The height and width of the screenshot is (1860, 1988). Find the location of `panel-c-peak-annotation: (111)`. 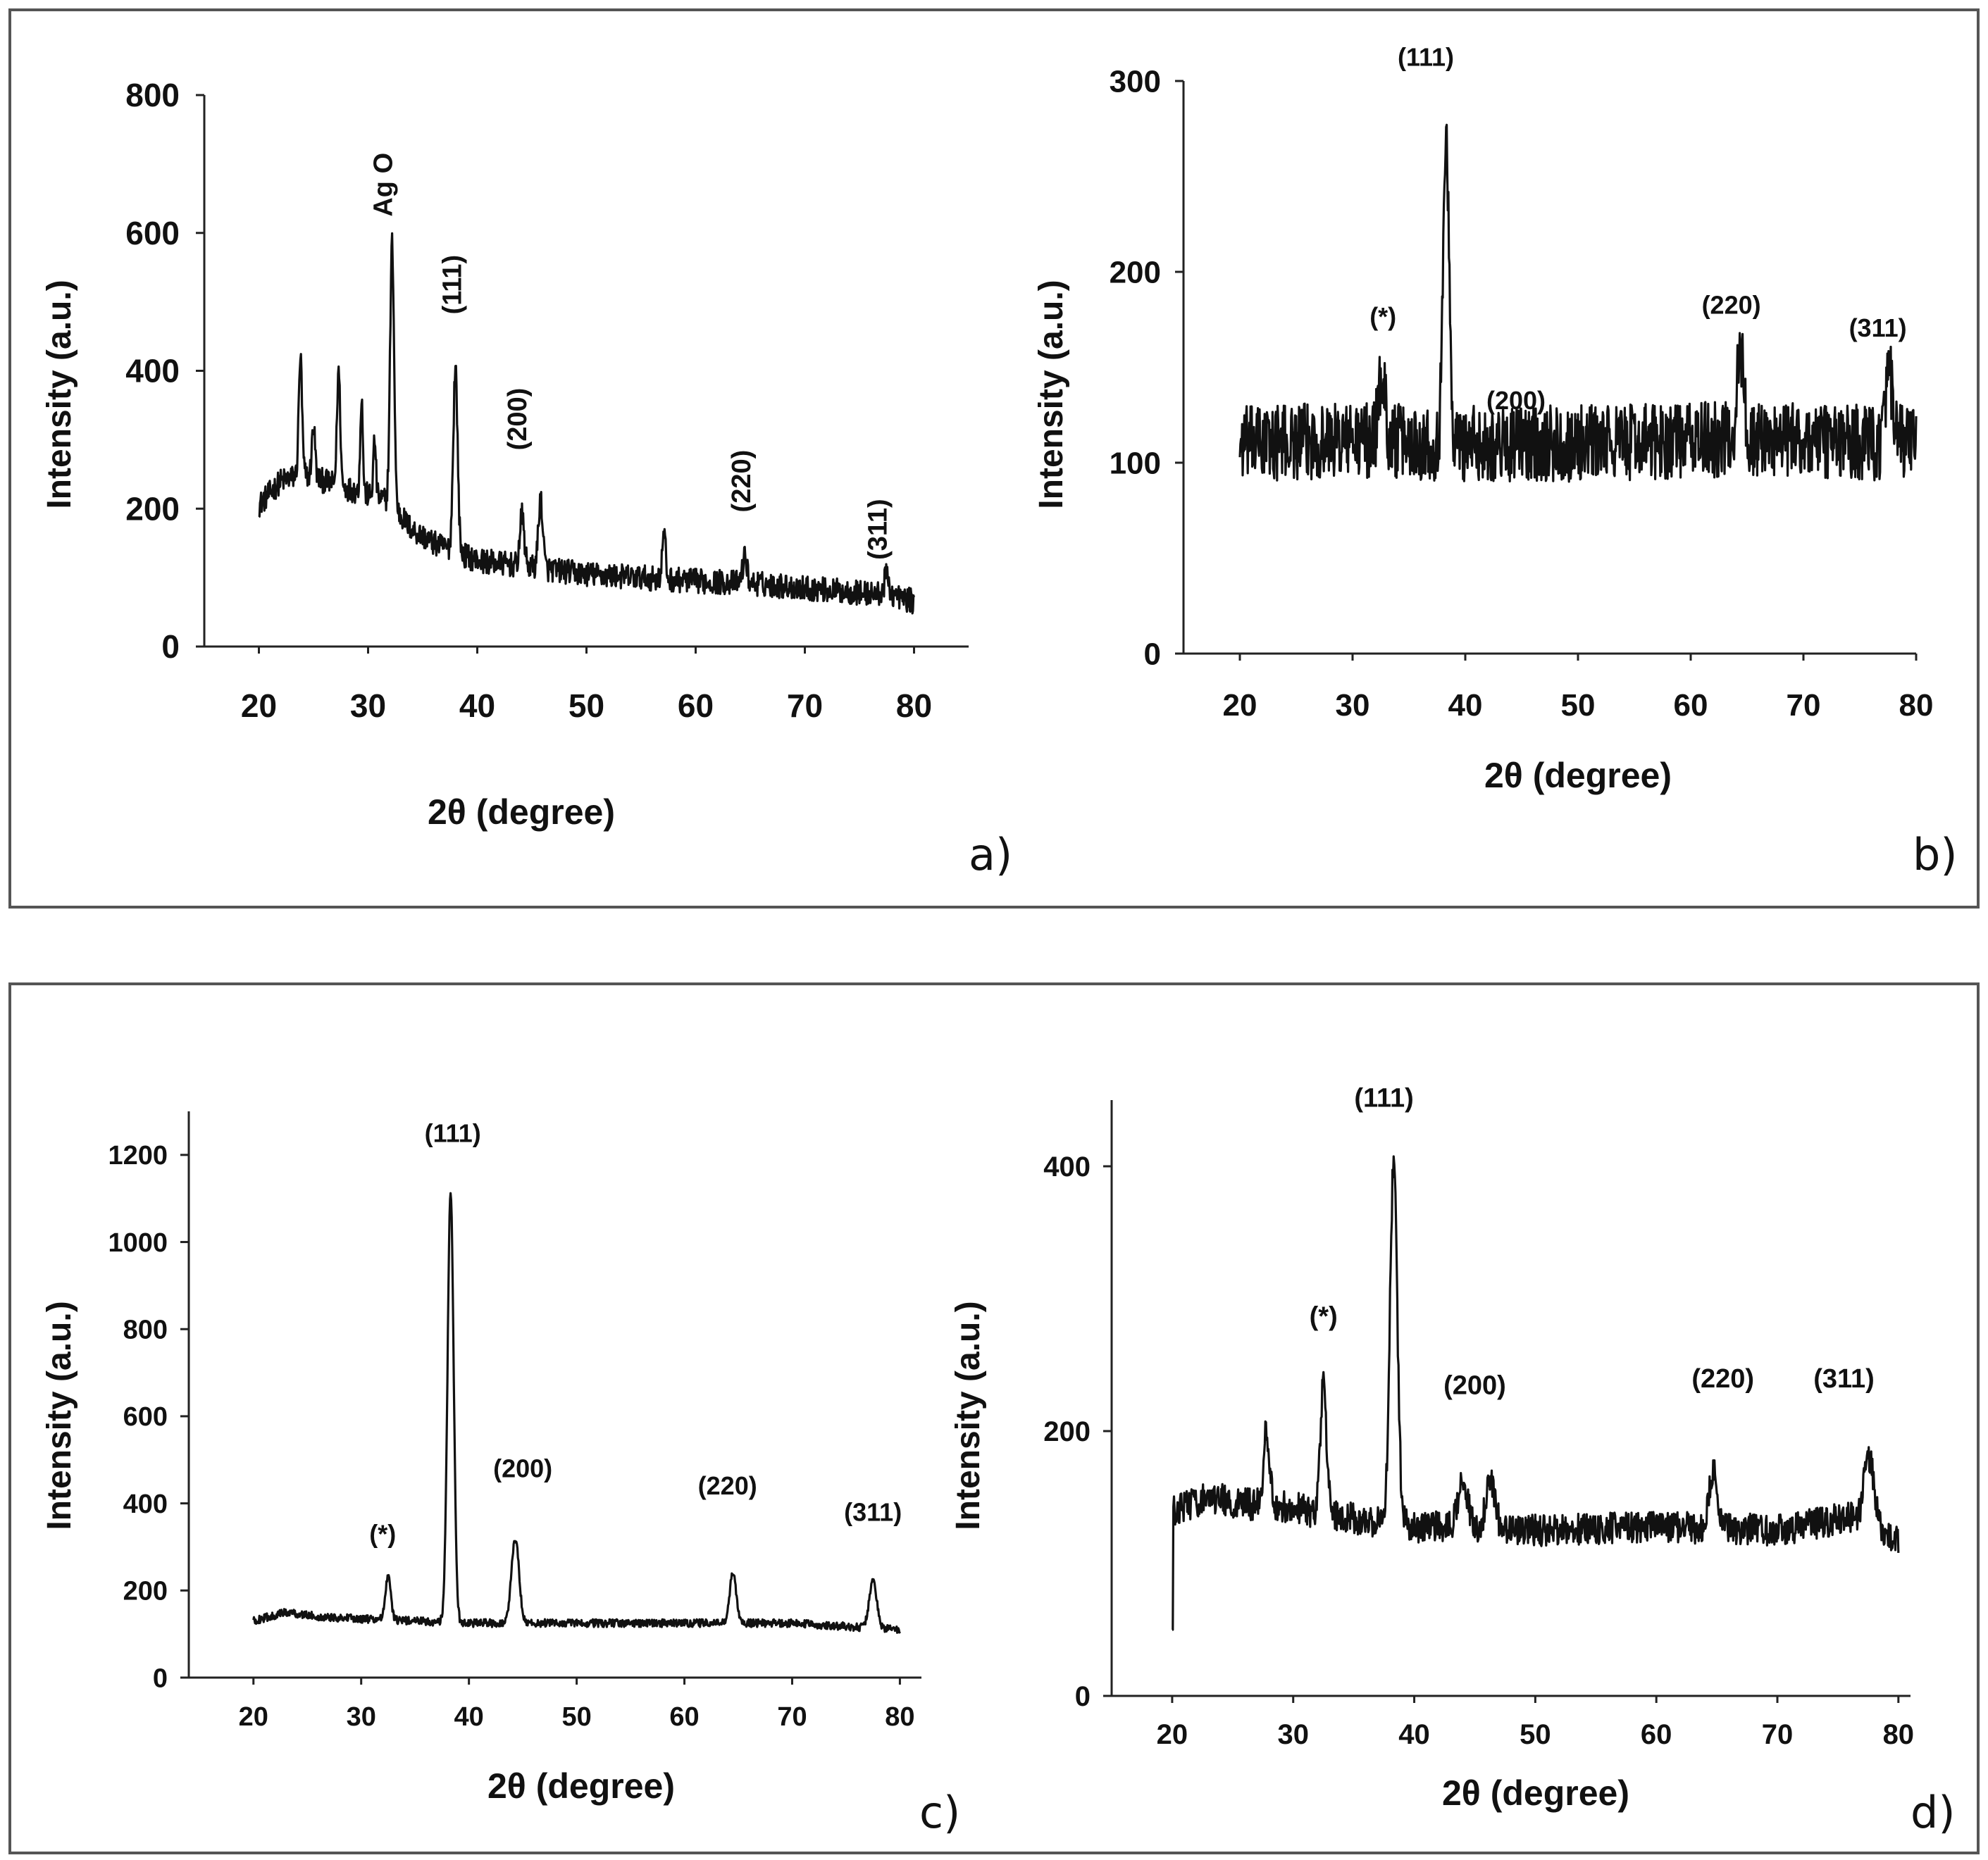

panel-c-peak-annotation: (111) is located at coordinates (453, 1132).